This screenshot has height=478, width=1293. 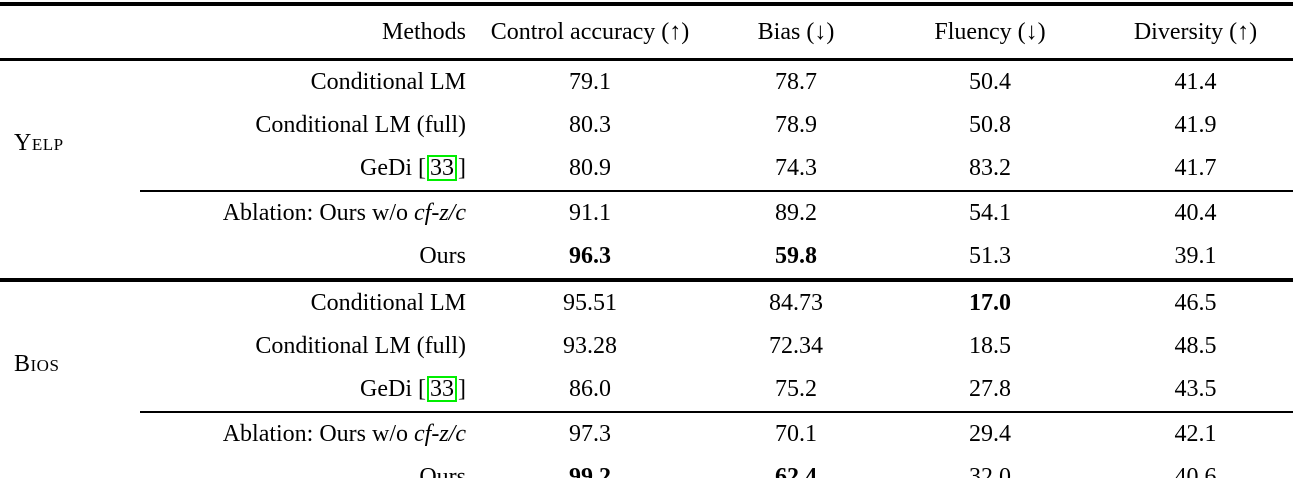 What do you see at coordinates (590, 389) in the screenshot?
I see `value-cell: 86.0` at bounding box center [590, 389].